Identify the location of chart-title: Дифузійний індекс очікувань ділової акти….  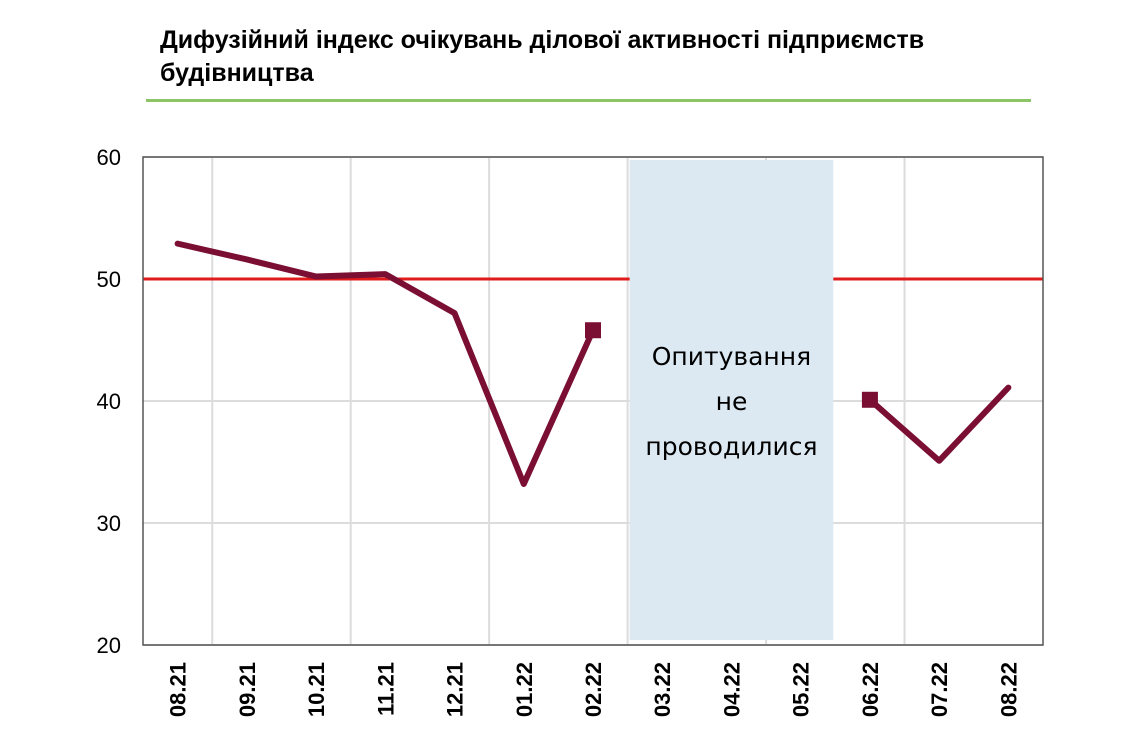
(542, 56).